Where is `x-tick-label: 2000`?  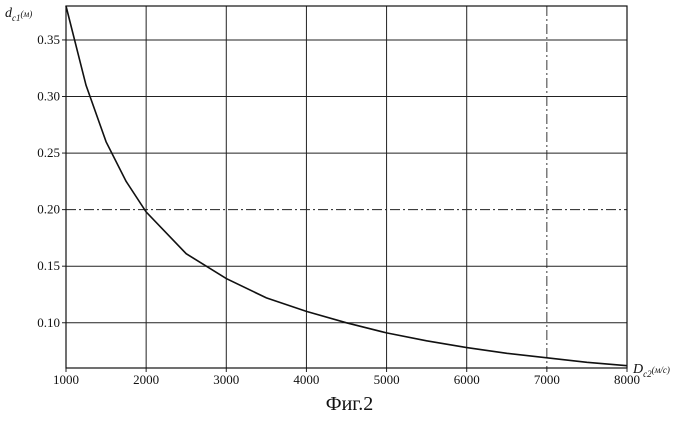
x-tick-label: 2000 is located at coordinates (146, 379).